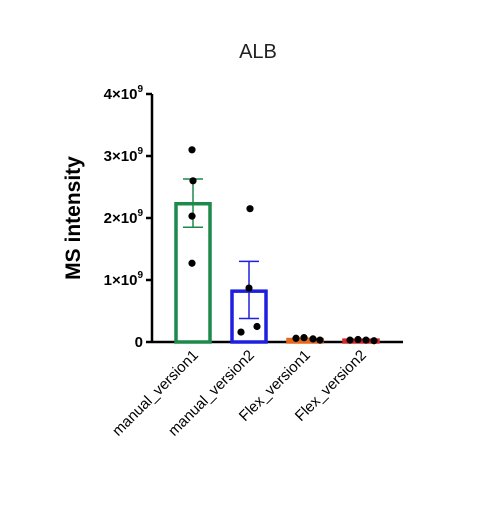 This screenshot has height=519, width=488. I want to click on y-tick-label-4: 4×10⁹, so click(124, 93).